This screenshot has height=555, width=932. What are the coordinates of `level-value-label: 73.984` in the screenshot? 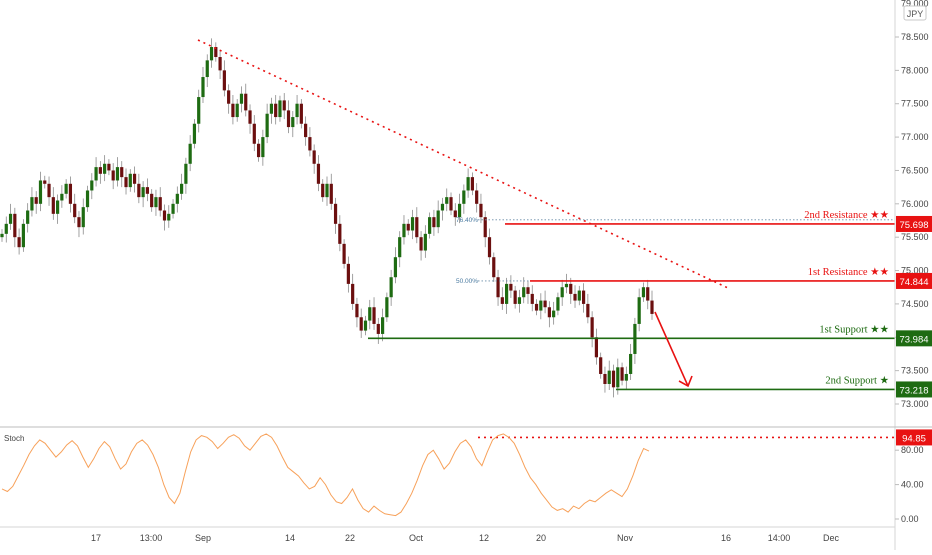 It's located at (913, 339).